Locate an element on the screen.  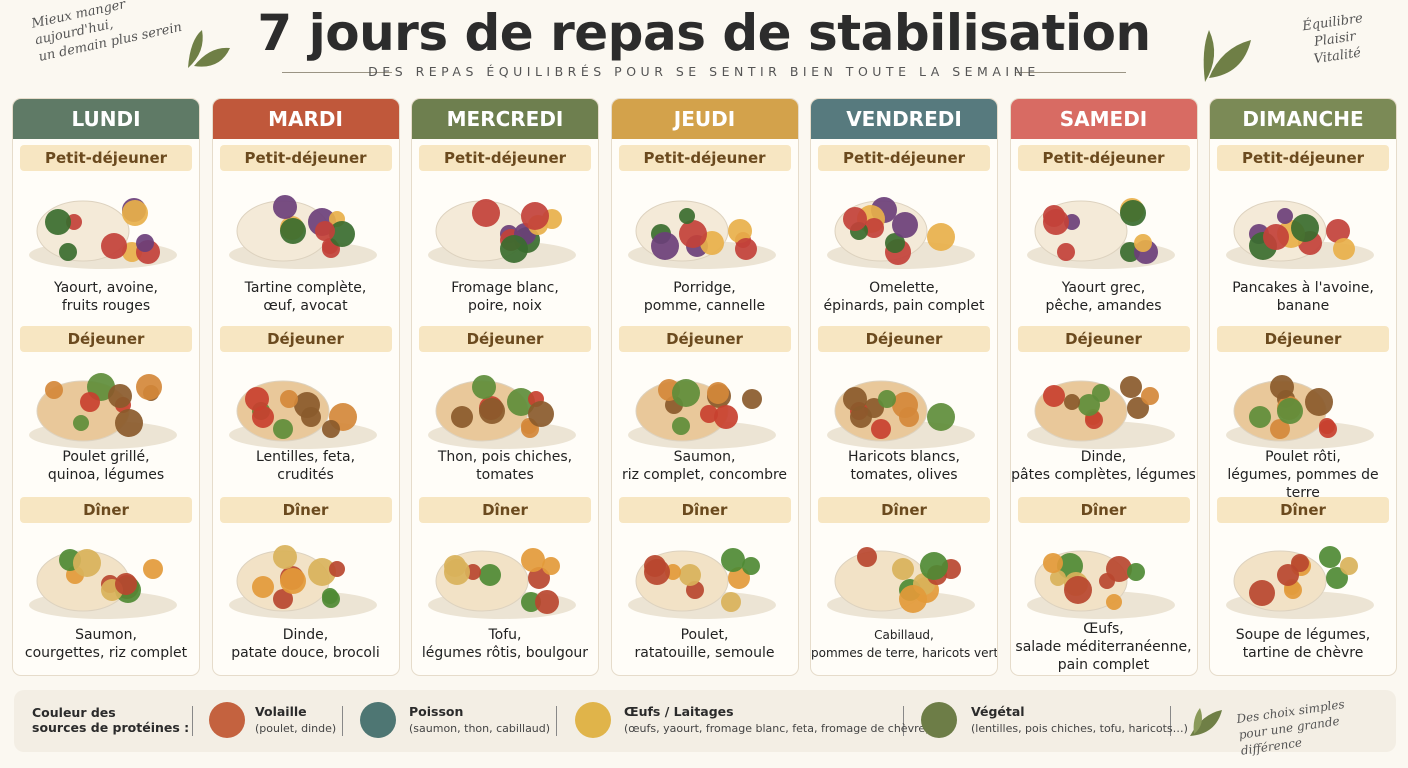
meal-description: Fromage blanc, poire, noix is located at coordinates (505, 297).